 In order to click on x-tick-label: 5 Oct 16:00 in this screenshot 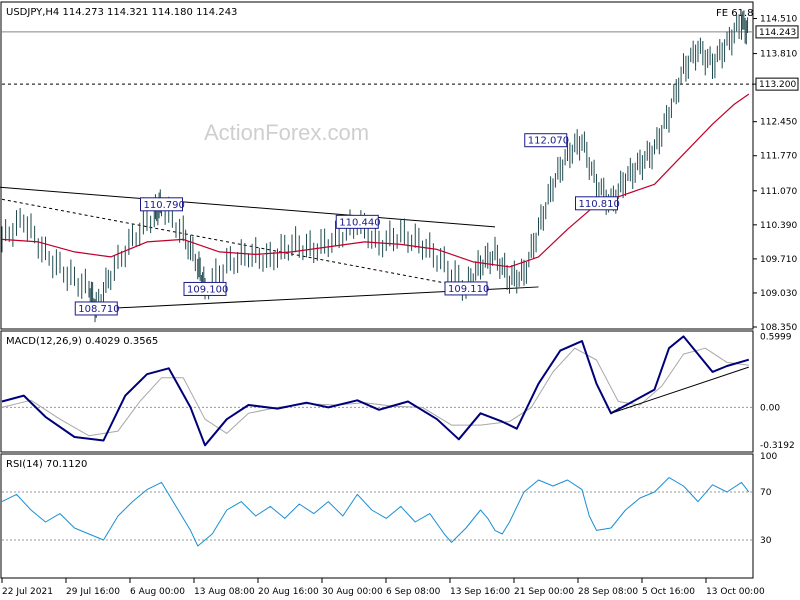, I will do `click(668, 592)`.